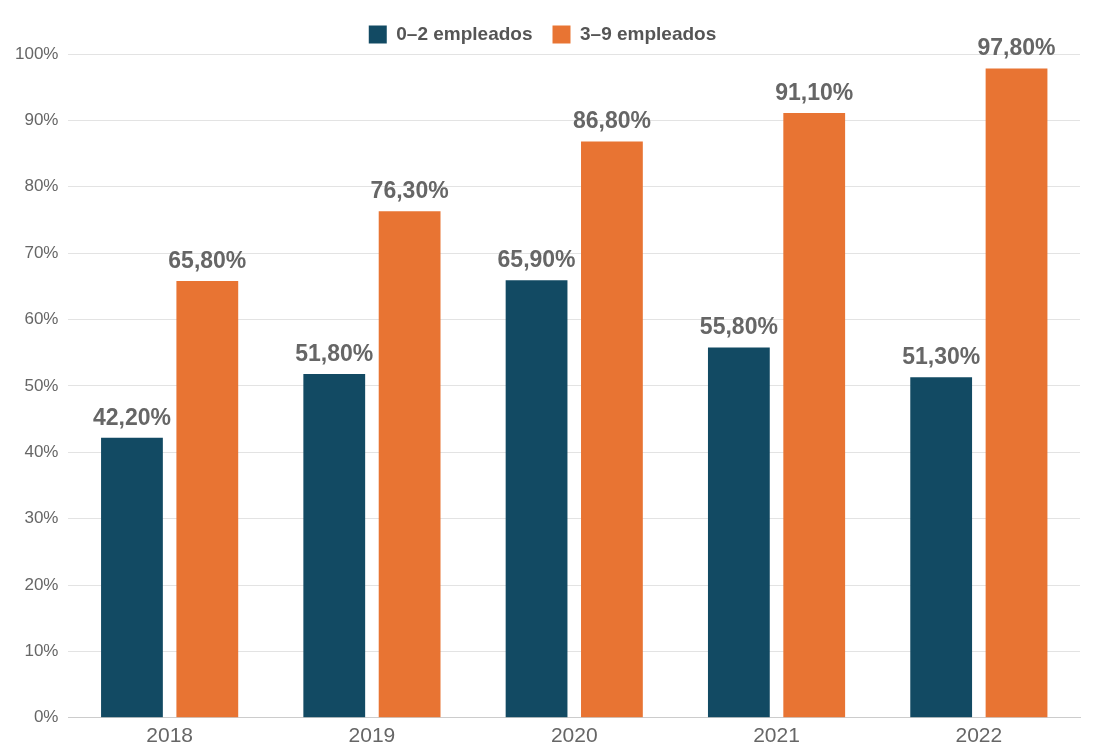 The image size is (1095, 755). I want to click on y-tick-label: 30%, so click(41, 518).